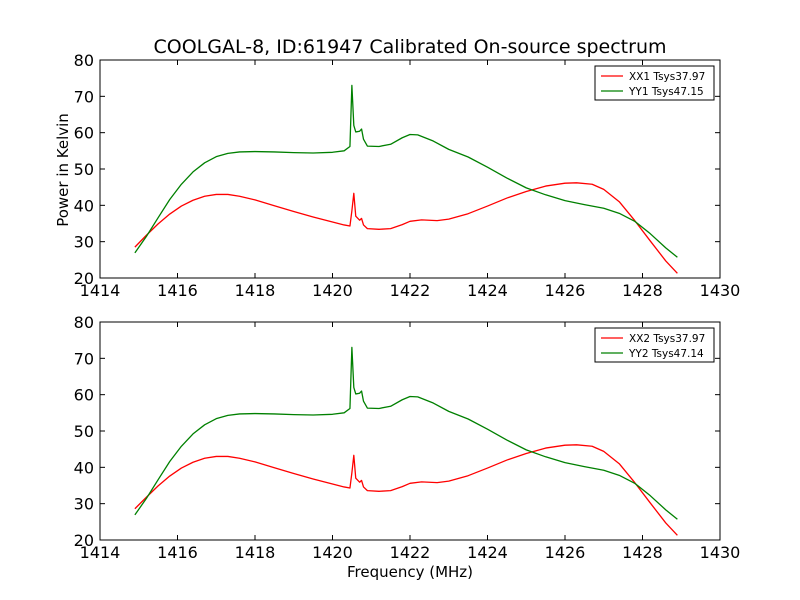 This screenshot has width=800, height=600. Describe the element at coordinates (667, 339) in the screenshot. I see `legend-entry: XX2 Tsys37.97` at that location.